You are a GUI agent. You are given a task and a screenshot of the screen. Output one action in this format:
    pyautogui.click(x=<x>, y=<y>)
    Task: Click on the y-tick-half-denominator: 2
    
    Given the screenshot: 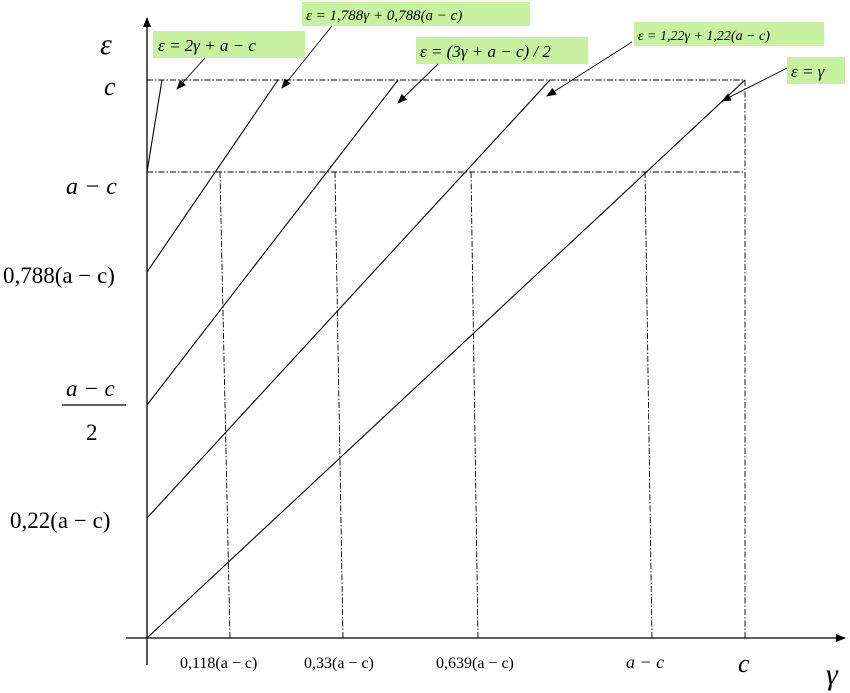 What is the action you would take?
    pyautogui.click(x=92, y=432)
    